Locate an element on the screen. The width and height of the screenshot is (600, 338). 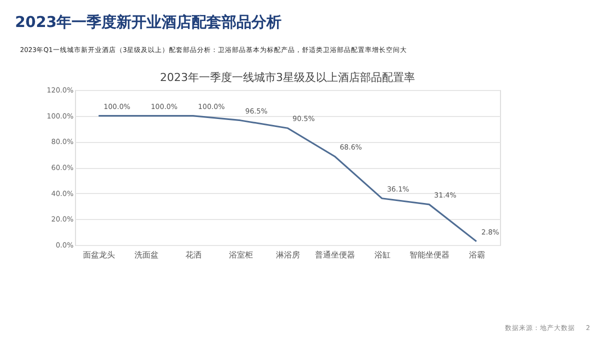
x-tick-label: 普通坐便器 is located at coordinates (335, 255).